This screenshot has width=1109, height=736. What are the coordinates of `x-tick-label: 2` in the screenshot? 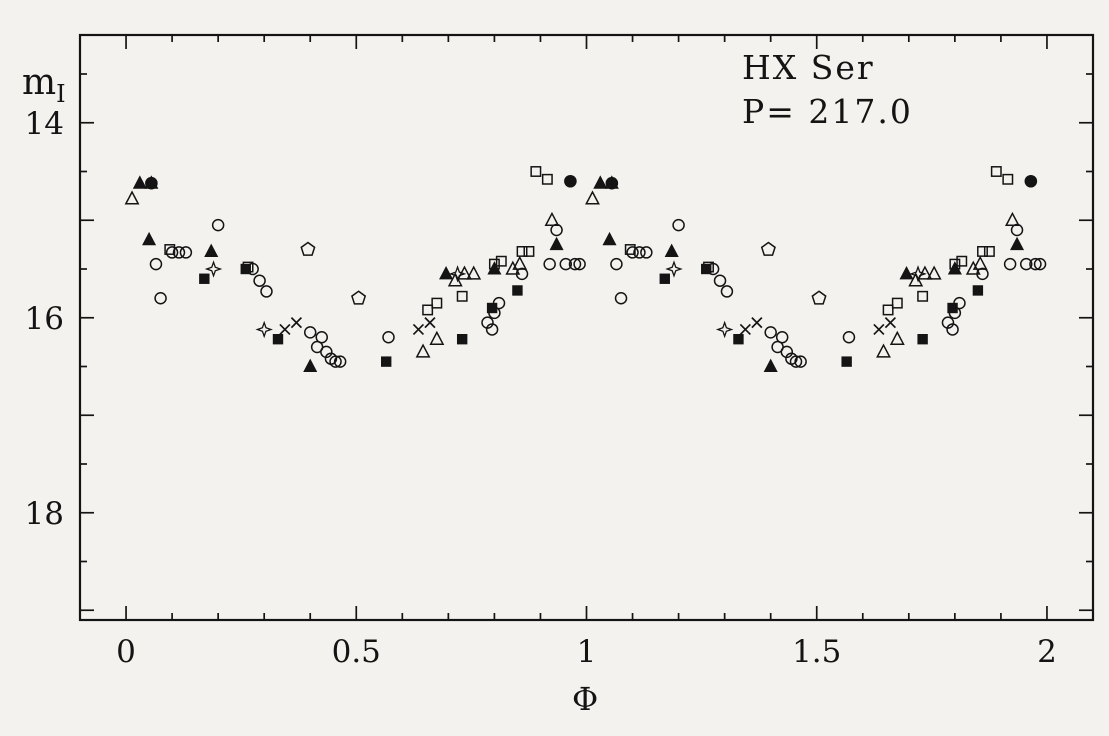 It's located at (1047, 652).